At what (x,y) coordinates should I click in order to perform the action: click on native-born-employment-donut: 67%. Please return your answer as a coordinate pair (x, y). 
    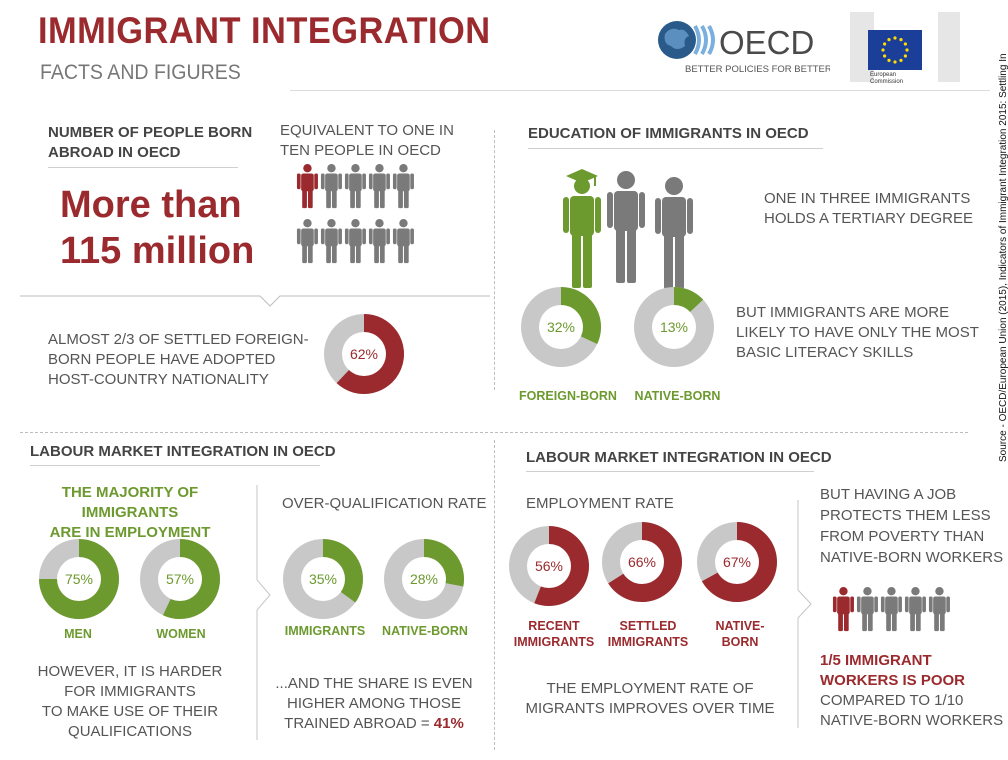
    Looking at the image, I should click on (737, 562).